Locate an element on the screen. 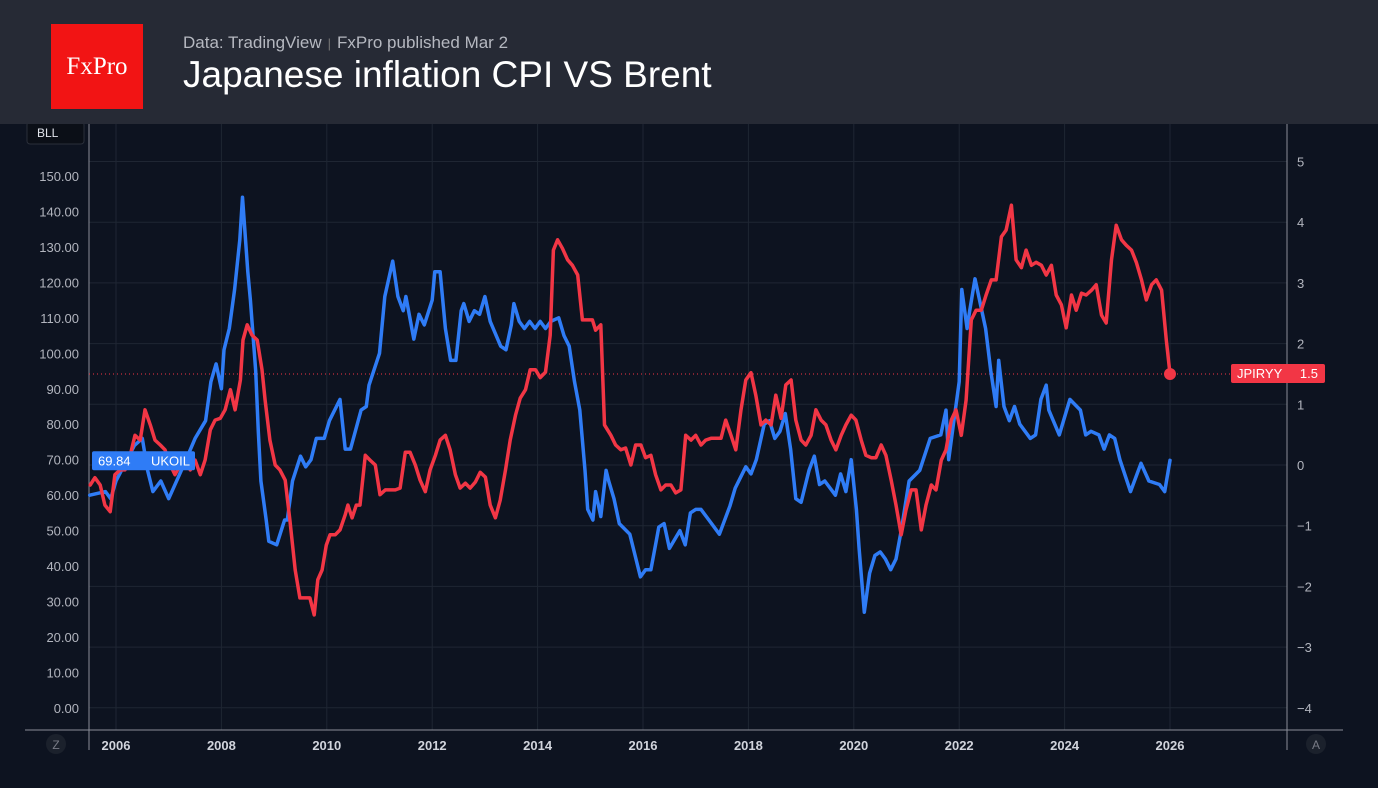  x-axis-tick-label: 2016 is located at coordinates (643, 745).